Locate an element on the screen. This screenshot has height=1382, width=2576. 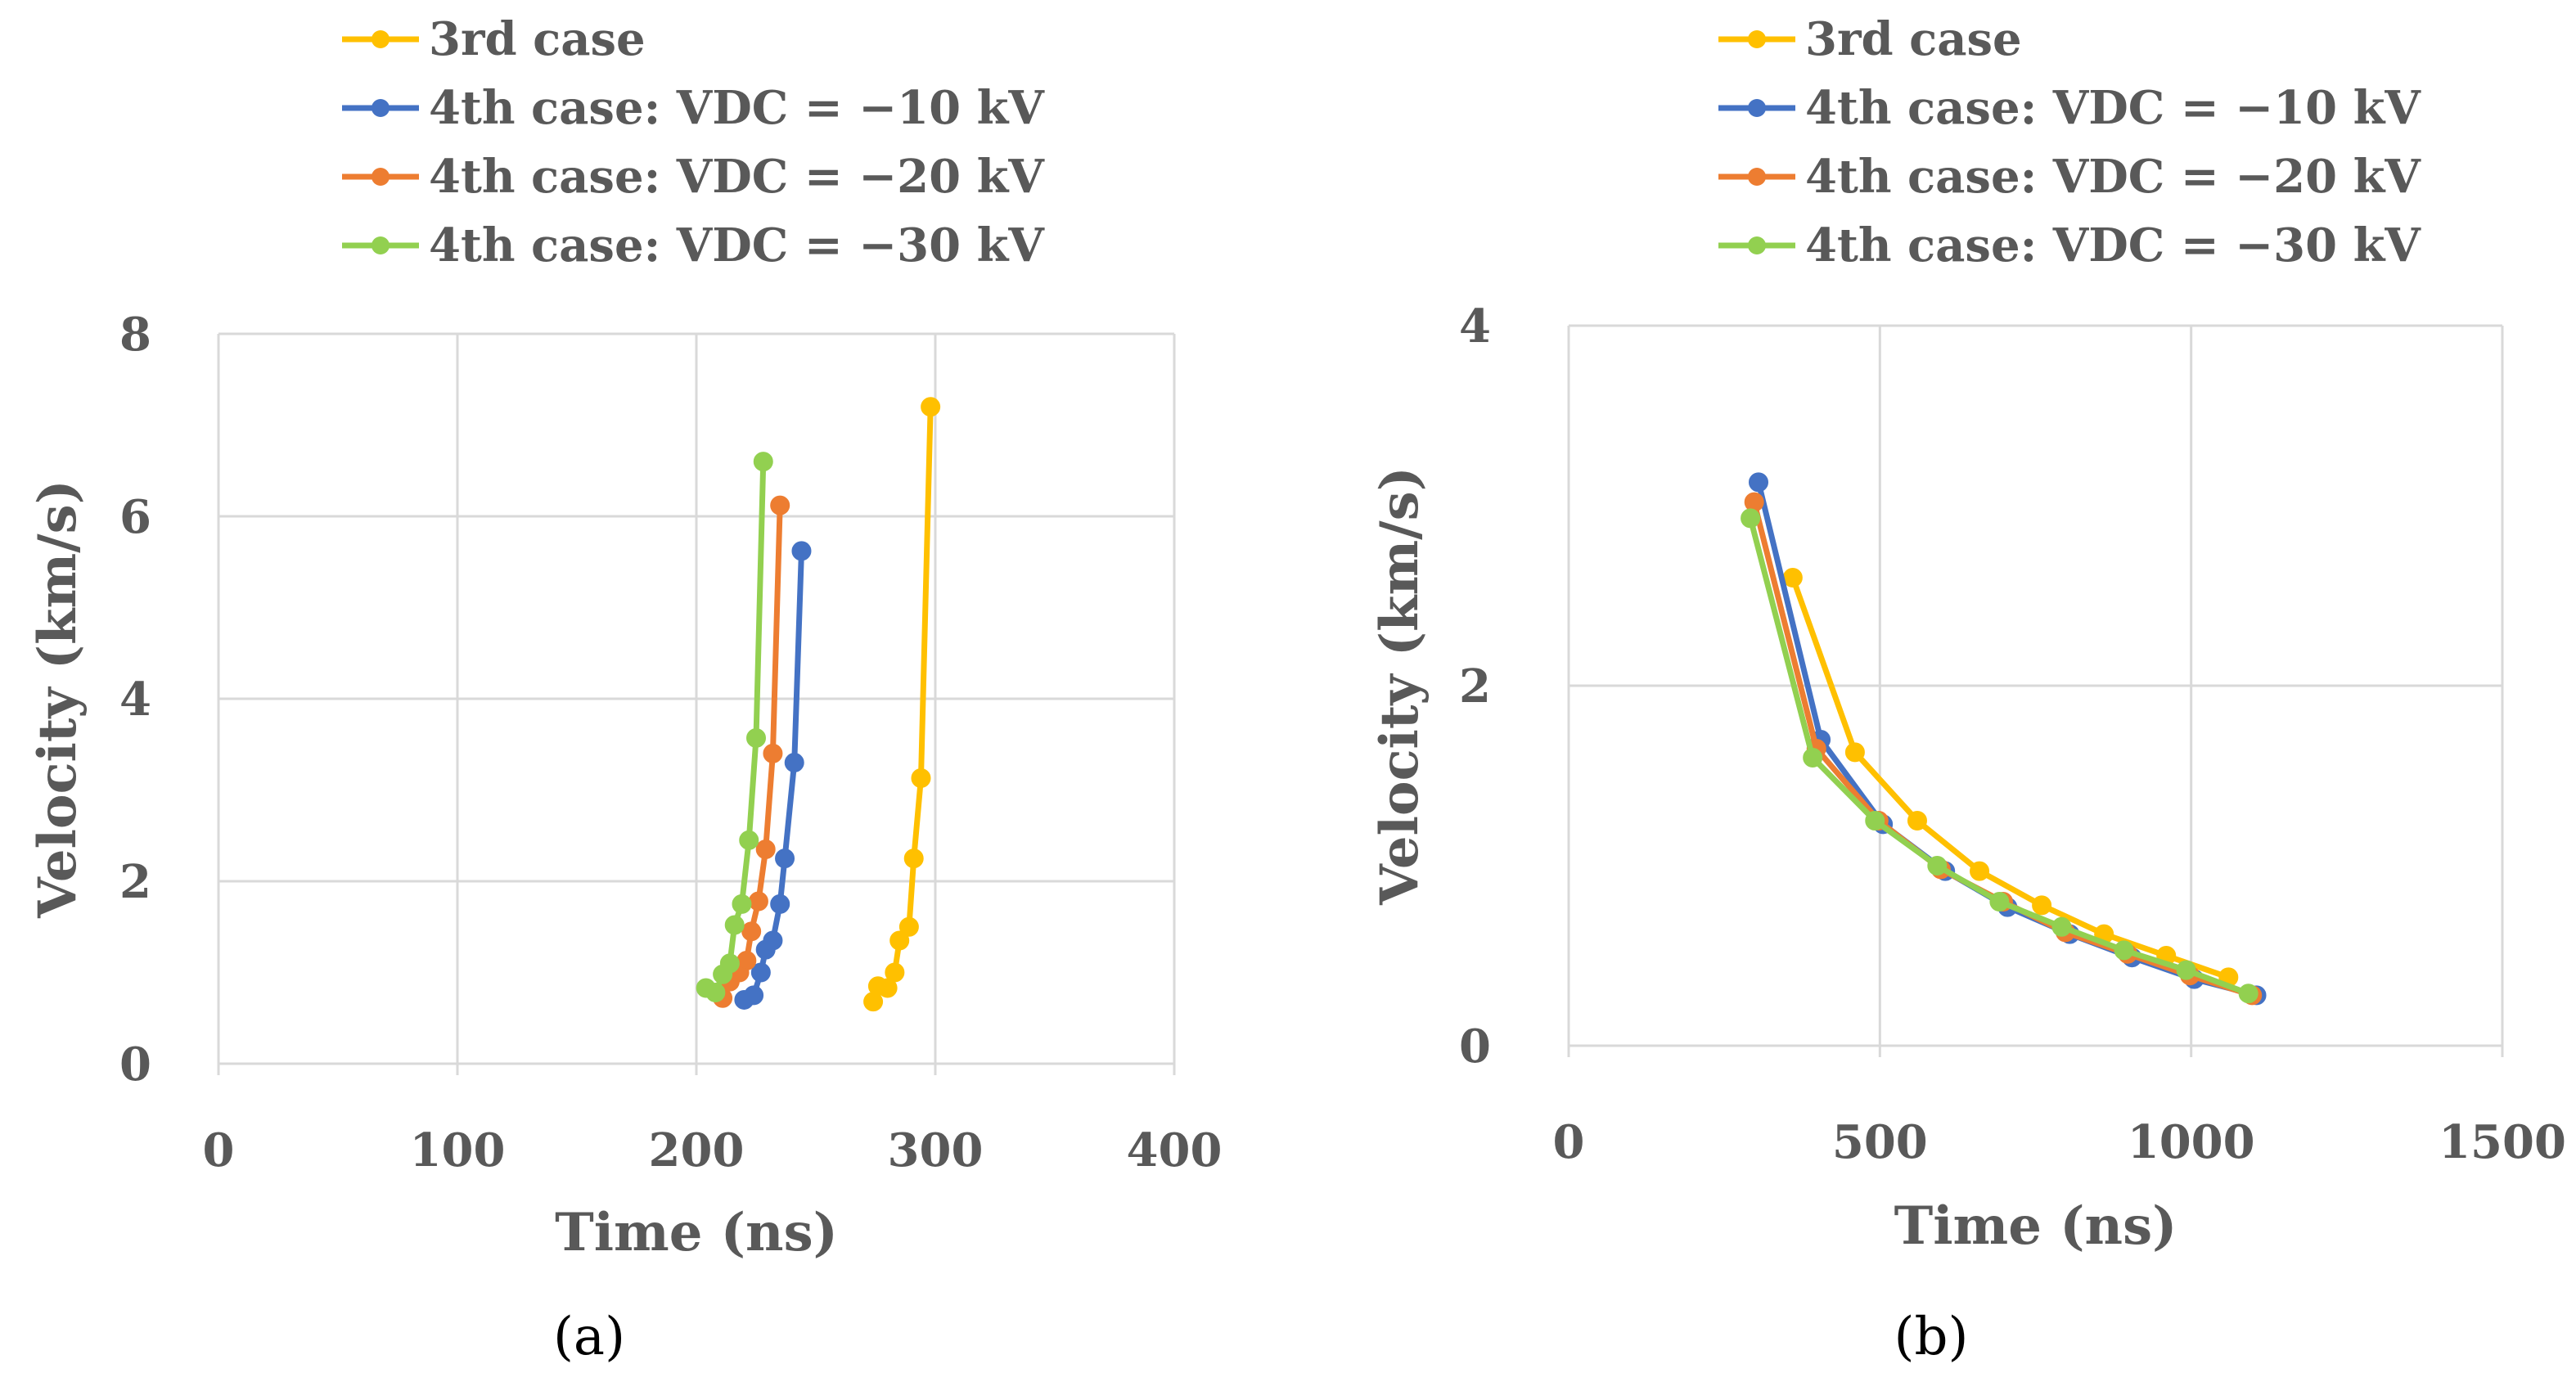
x-tick-label: 300 is located at coordinates (936, 1150).